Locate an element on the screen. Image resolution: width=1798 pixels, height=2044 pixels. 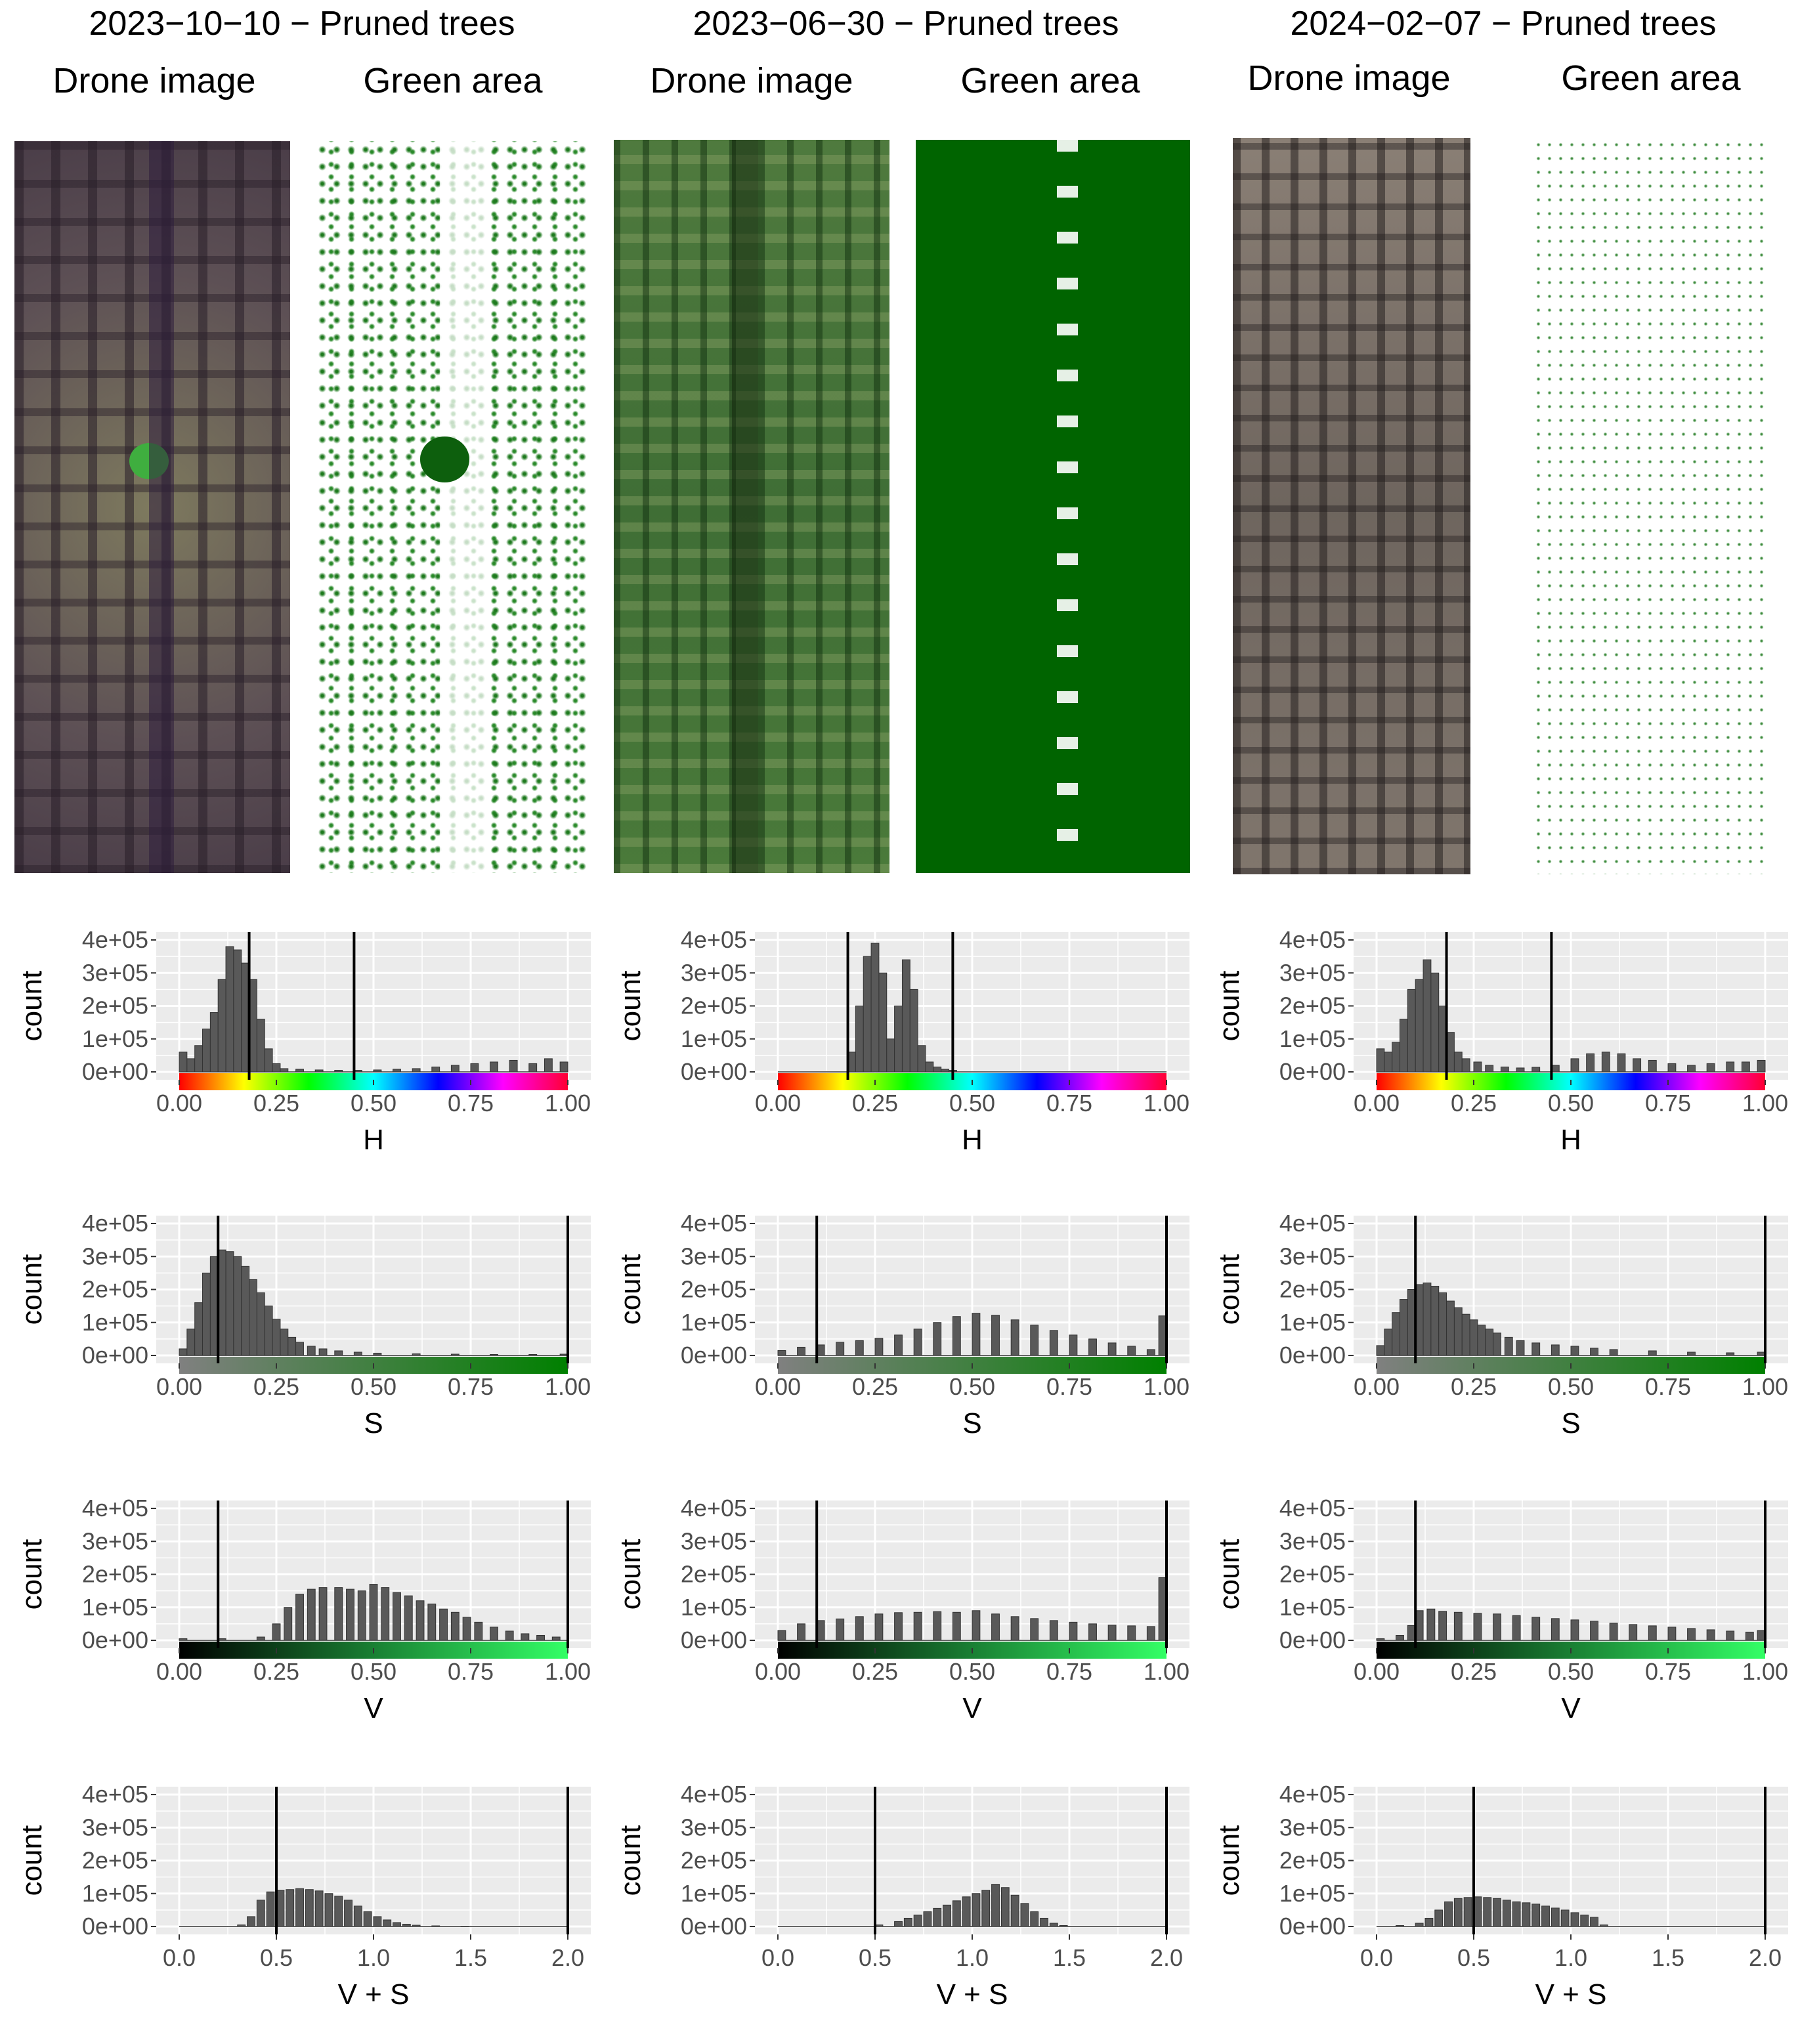
x-tick-label: 0.0 is located at coordinates (777, 1957).